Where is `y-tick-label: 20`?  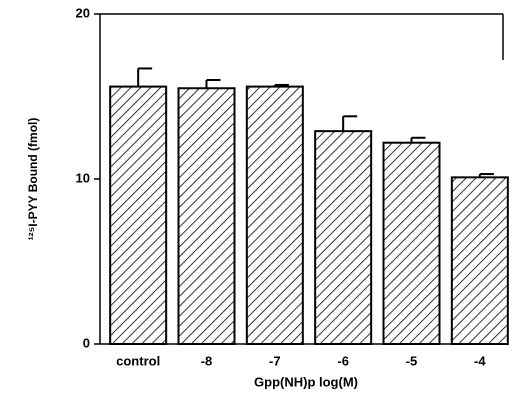 y-tick-label: 20 is located at coordinates (83, 12).